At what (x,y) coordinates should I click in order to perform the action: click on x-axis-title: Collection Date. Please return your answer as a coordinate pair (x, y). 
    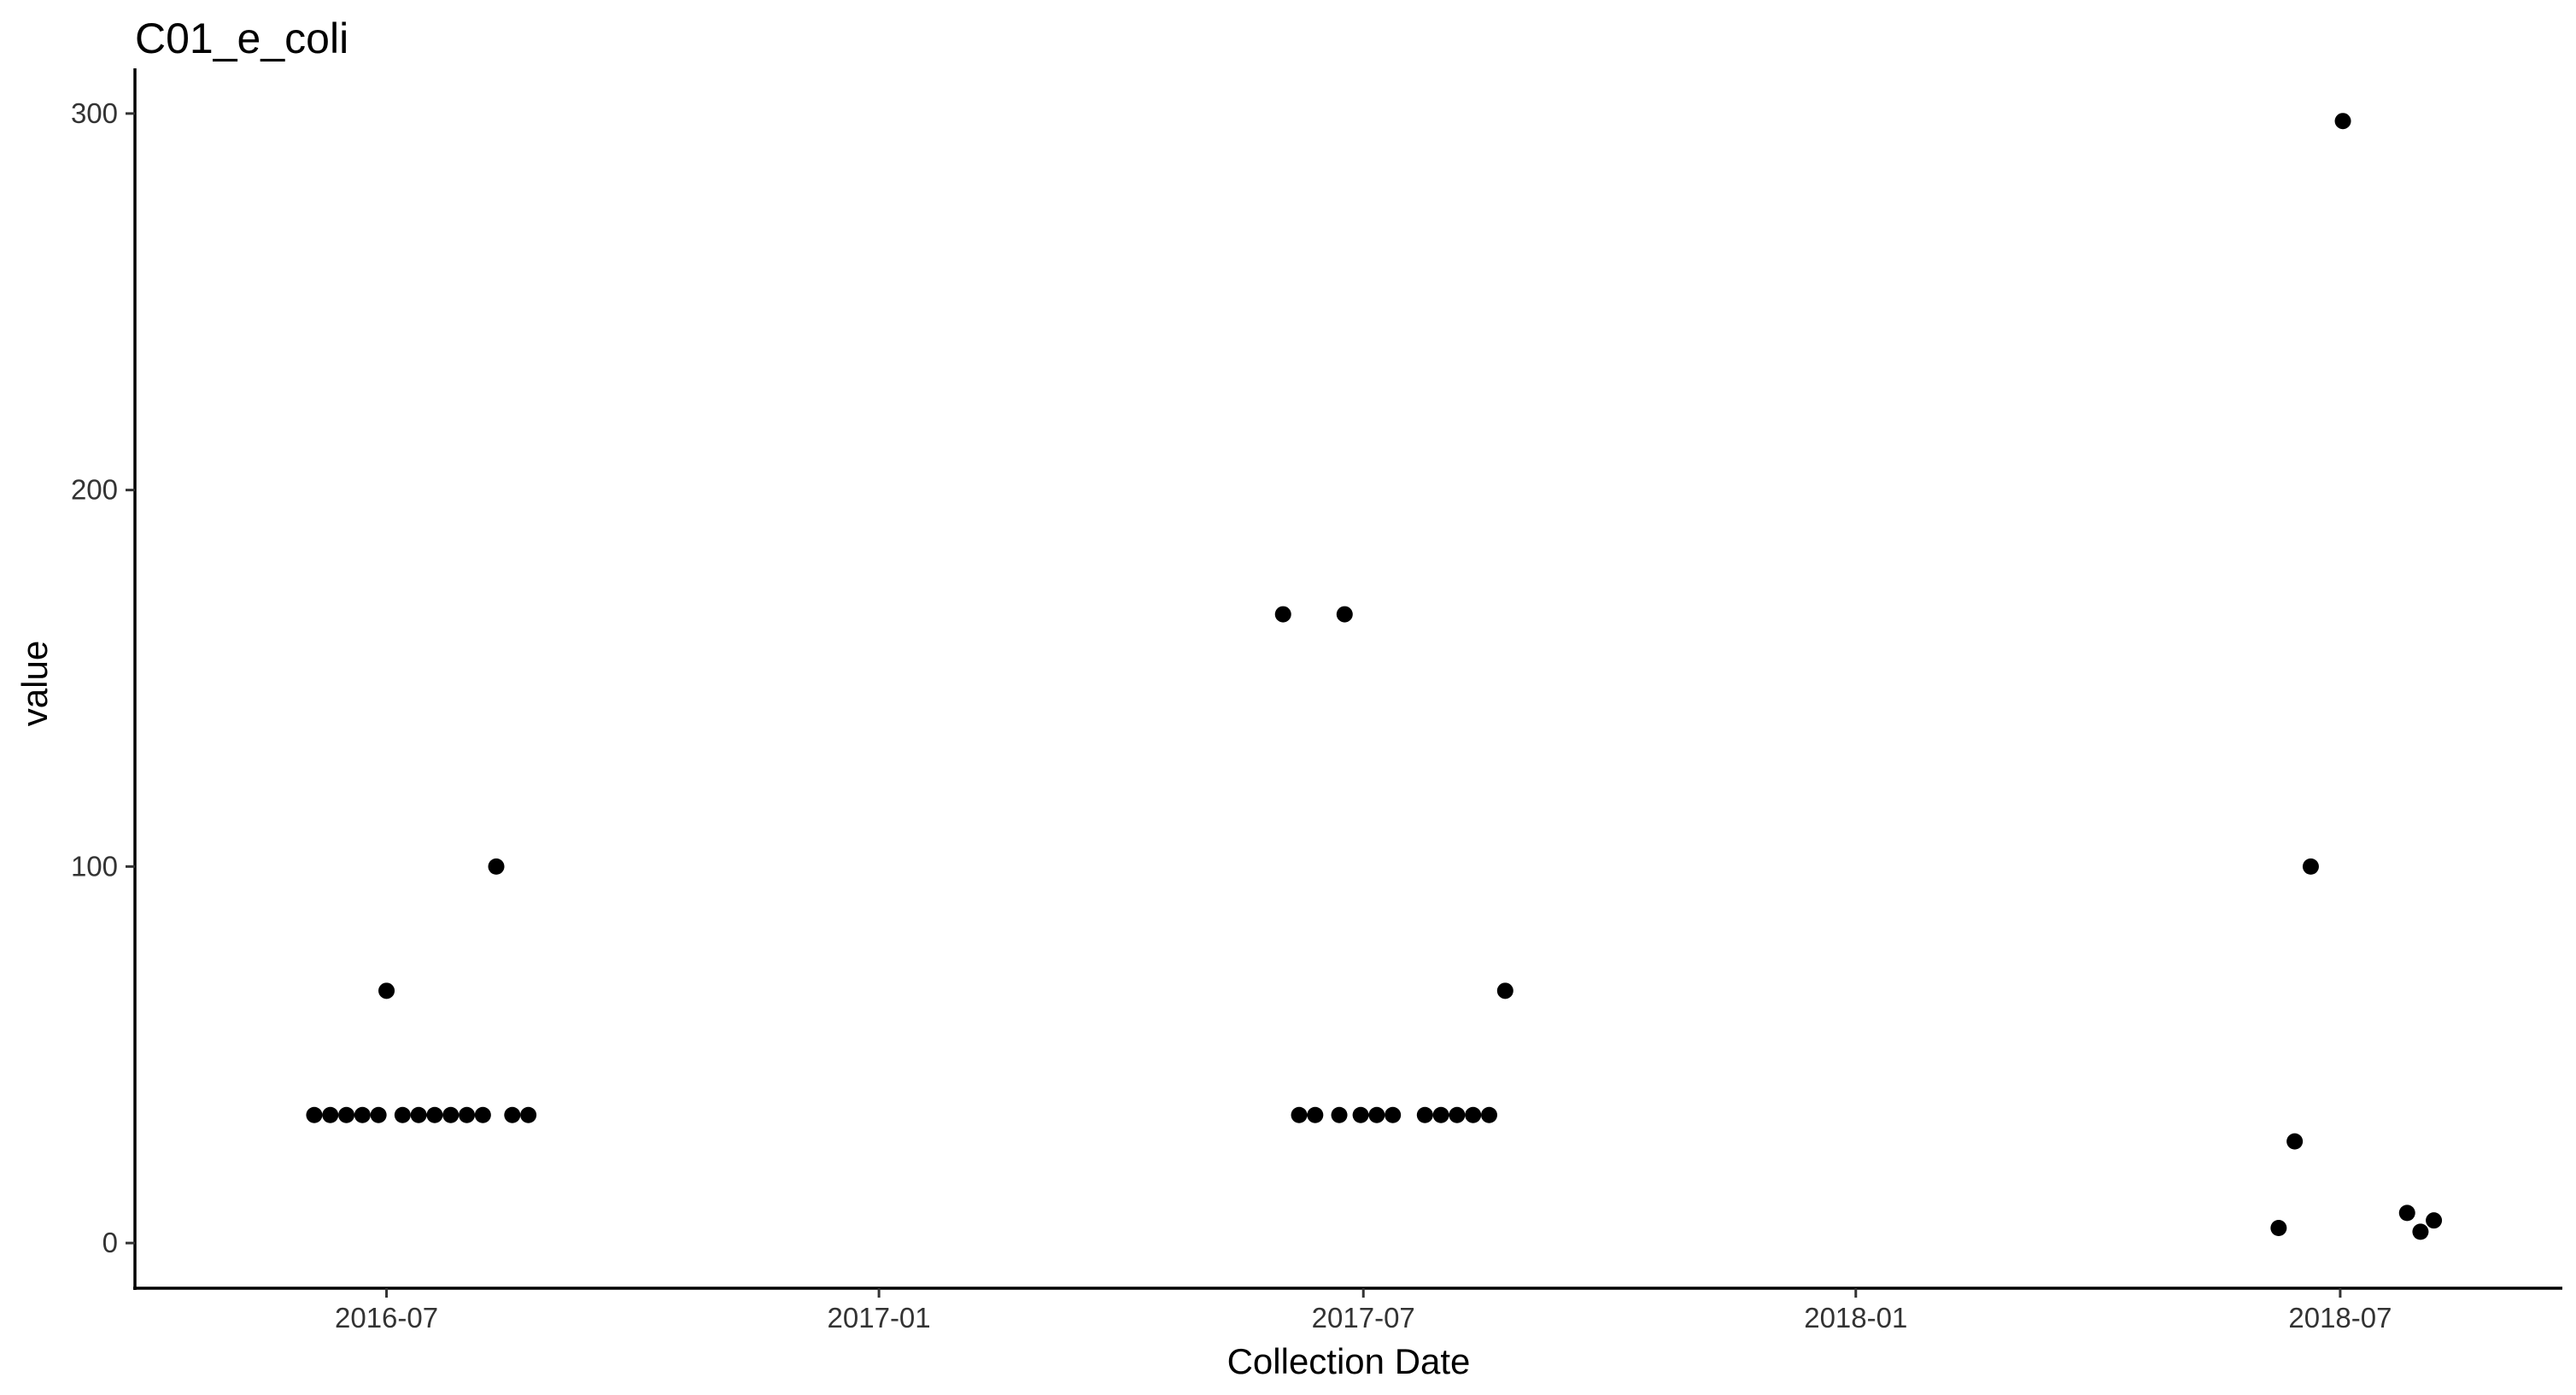
    Looking at the image, I should click on (1349, 1361).